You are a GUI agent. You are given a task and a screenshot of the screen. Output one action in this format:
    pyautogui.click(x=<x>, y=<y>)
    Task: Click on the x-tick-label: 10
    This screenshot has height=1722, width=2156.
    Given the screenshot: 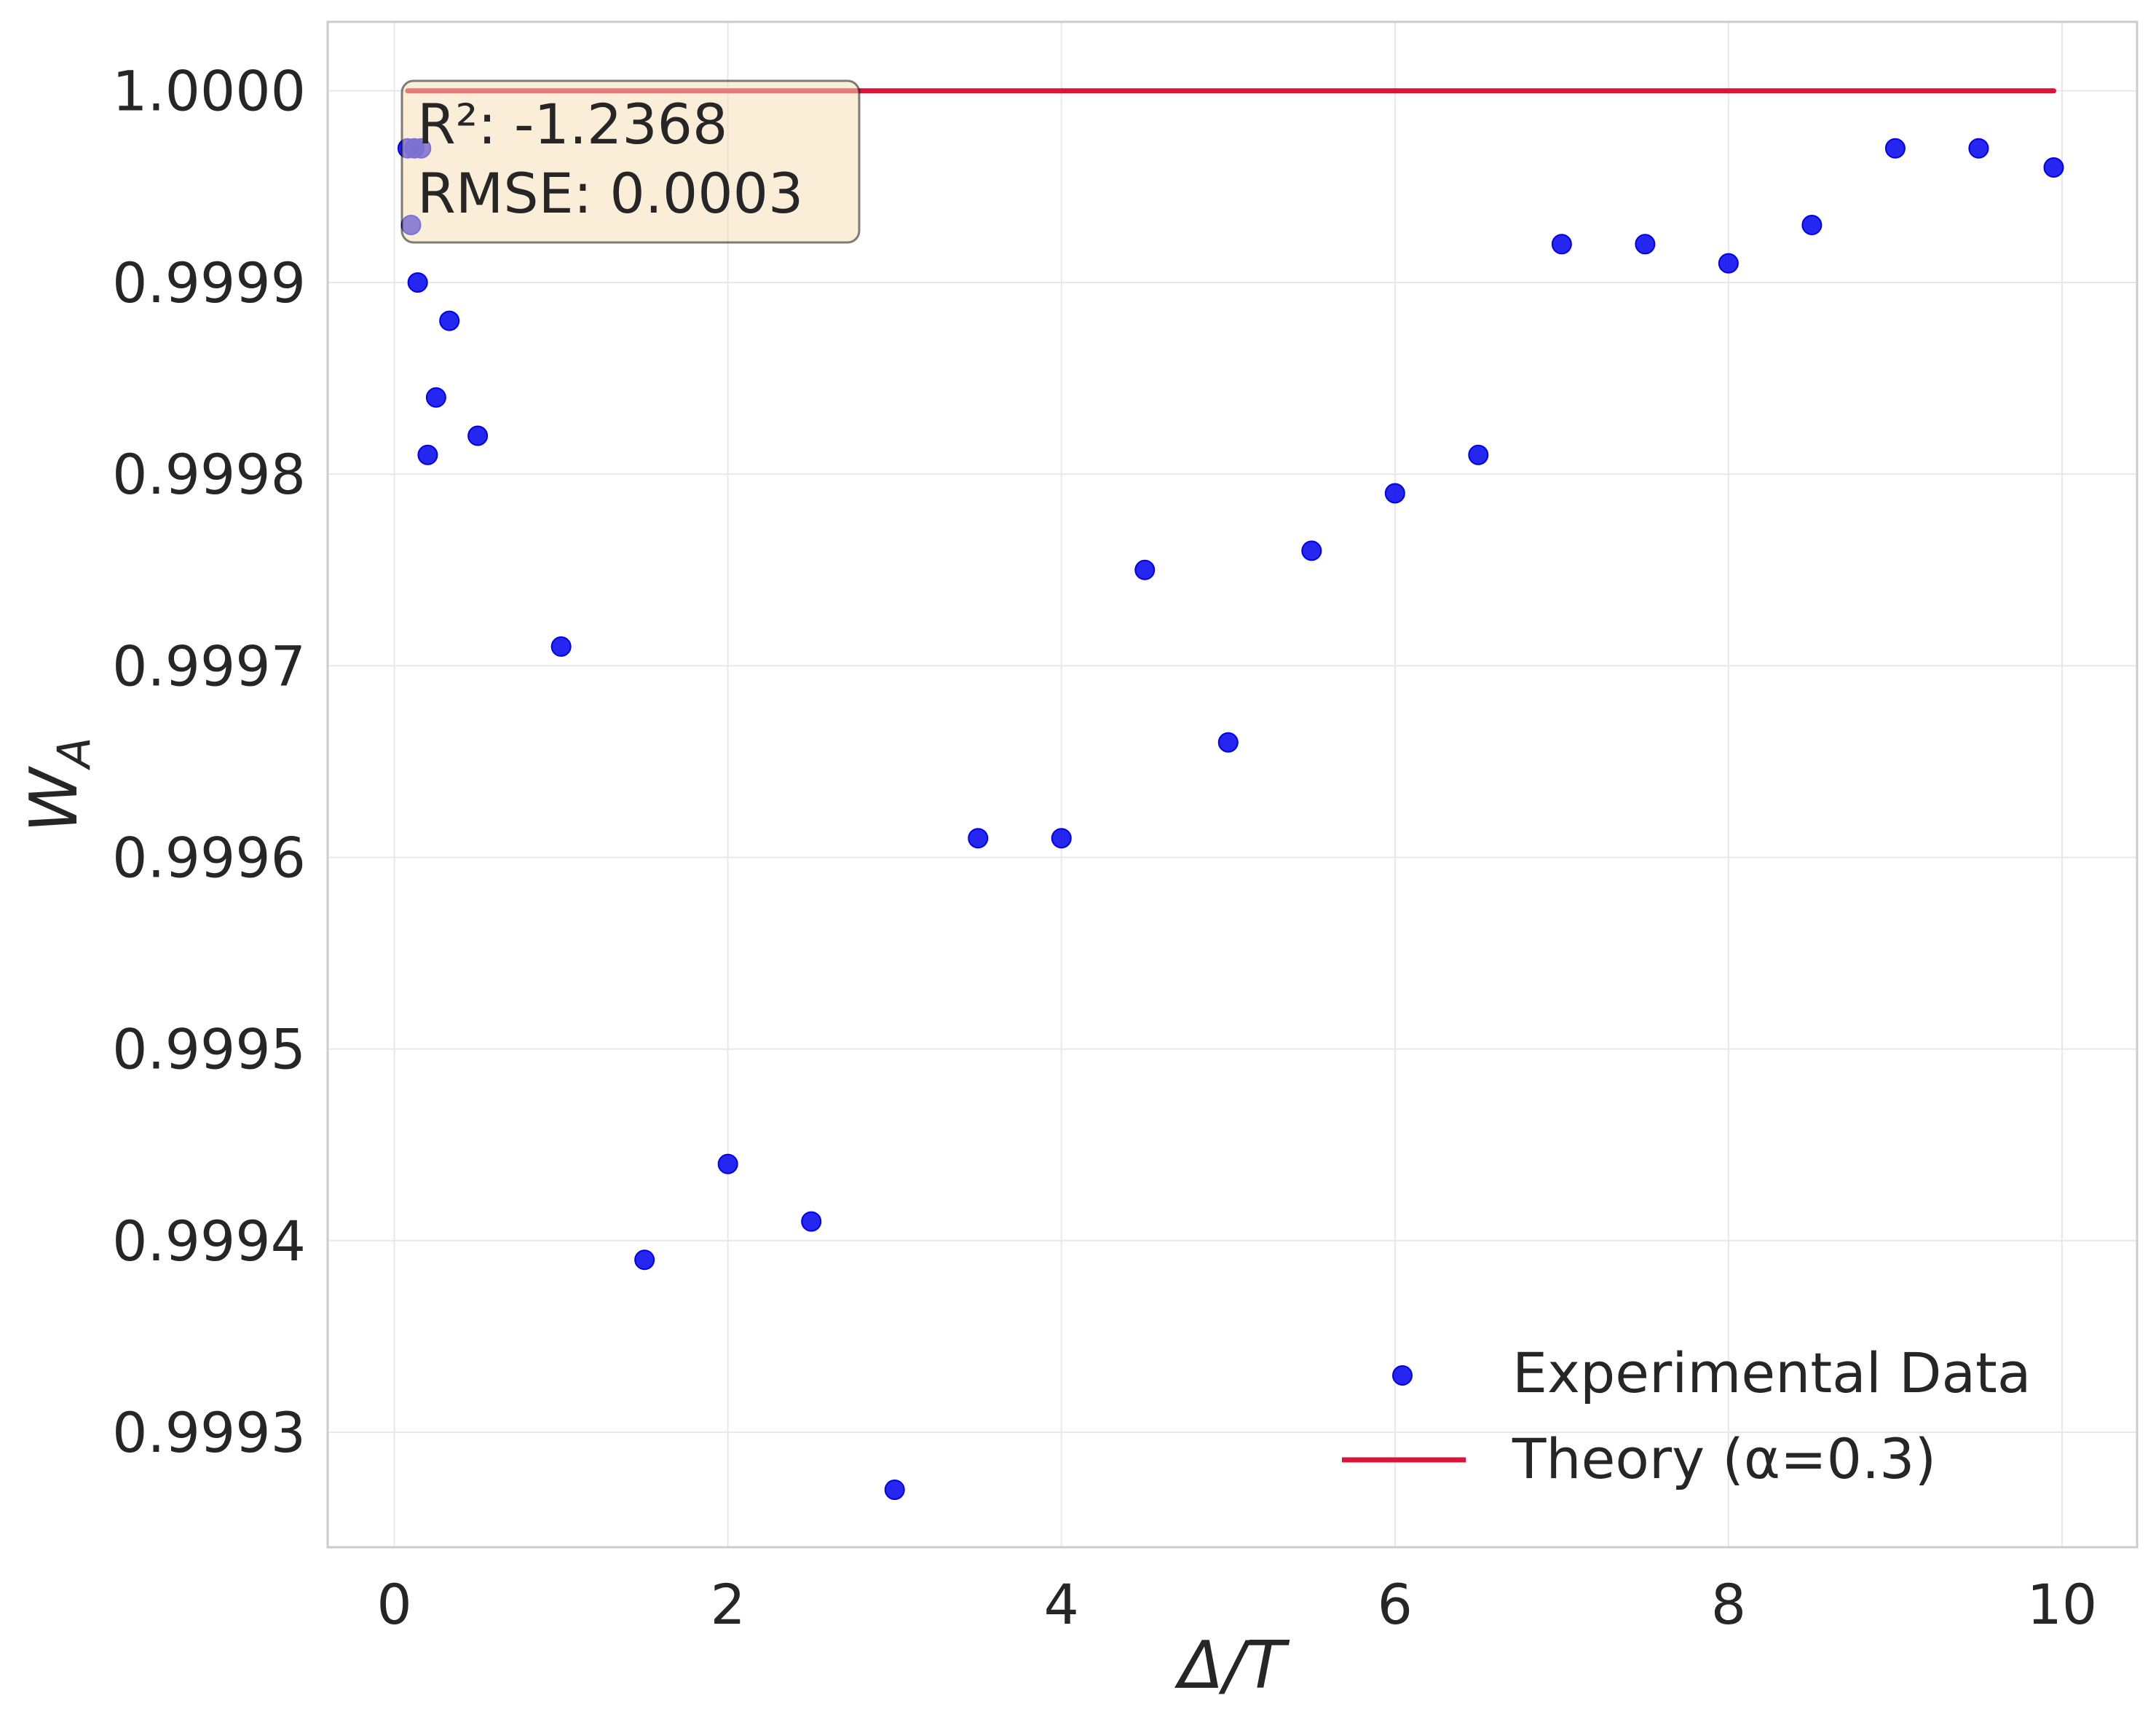 What is the action you would take?
    pyautogui.click(x=2062, y=1604)
    